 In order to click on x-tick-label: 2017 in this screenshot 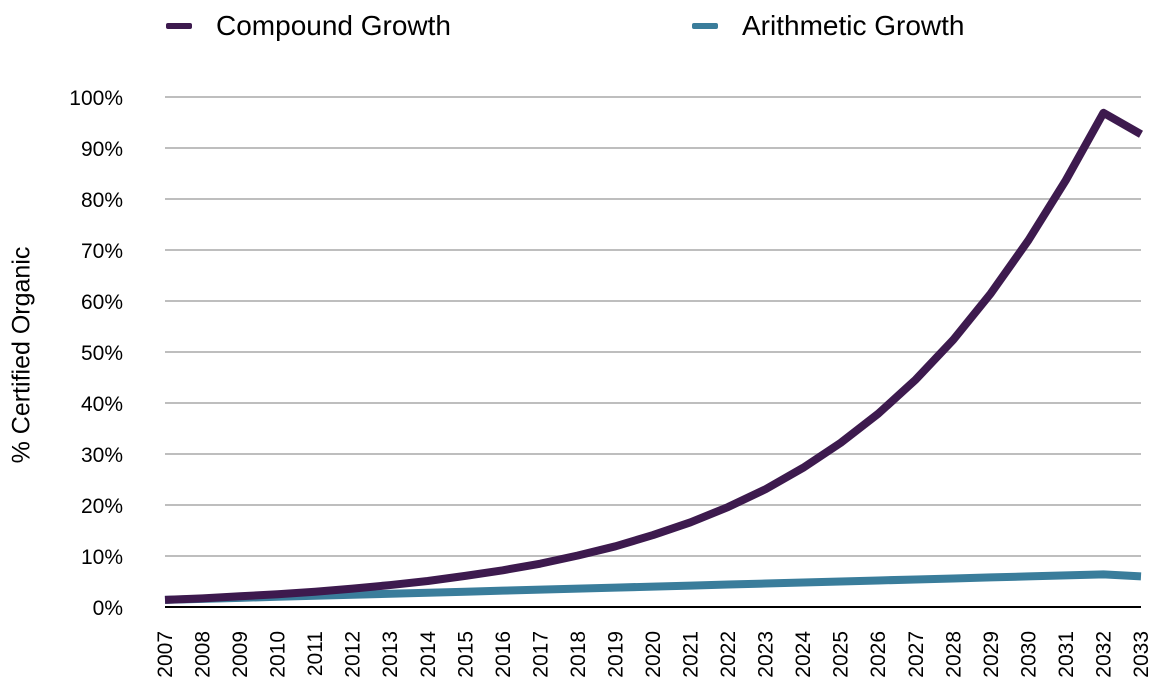, I will do `click(540, 654)`.